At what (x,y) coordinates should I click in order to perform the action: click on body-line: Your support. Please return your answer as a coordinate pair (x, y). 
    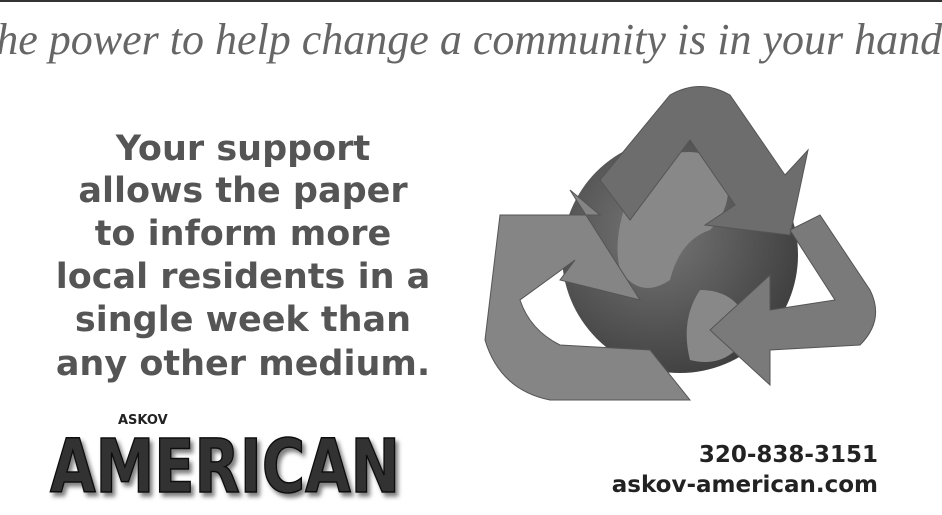
    Looking at the image, I should click on (242, 149).